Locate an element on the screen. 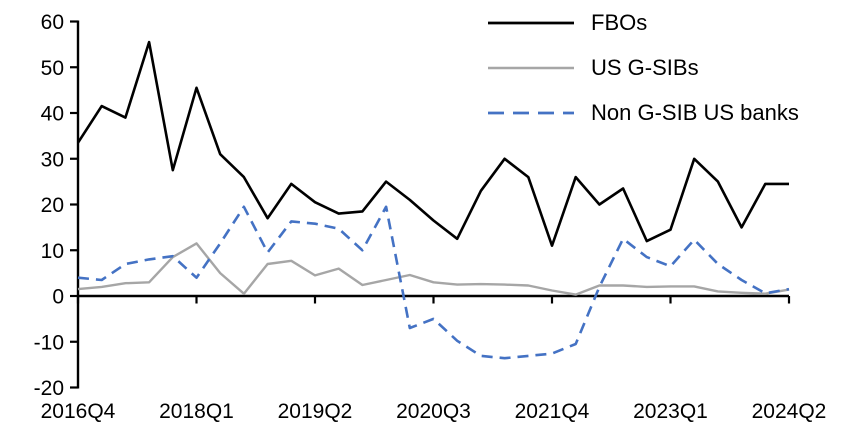 The image size is (852, 442). x-axis-tick-label: 2019Q2 is located at coordinates (315, 411).